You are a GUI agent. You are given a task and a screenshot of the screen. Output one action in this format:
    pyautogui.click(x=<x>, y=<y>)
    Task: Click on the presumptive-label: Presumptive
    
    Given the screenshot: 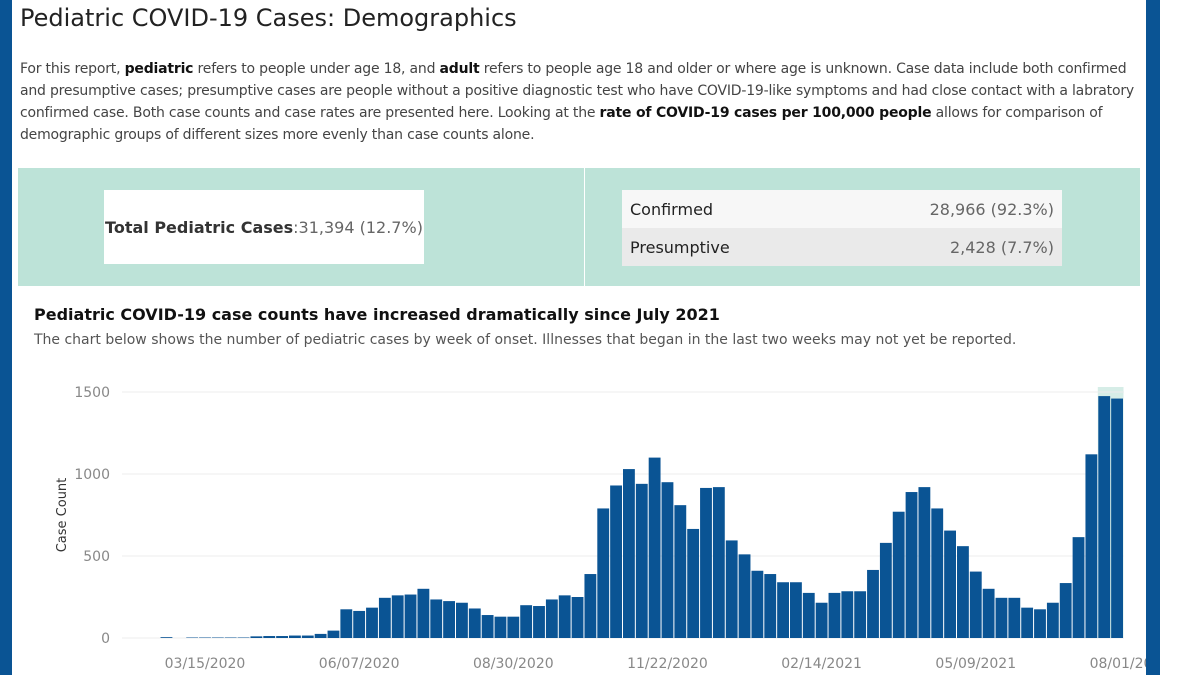 What is the action you would take?
    pyautogui.click(x=680, y=247)
    